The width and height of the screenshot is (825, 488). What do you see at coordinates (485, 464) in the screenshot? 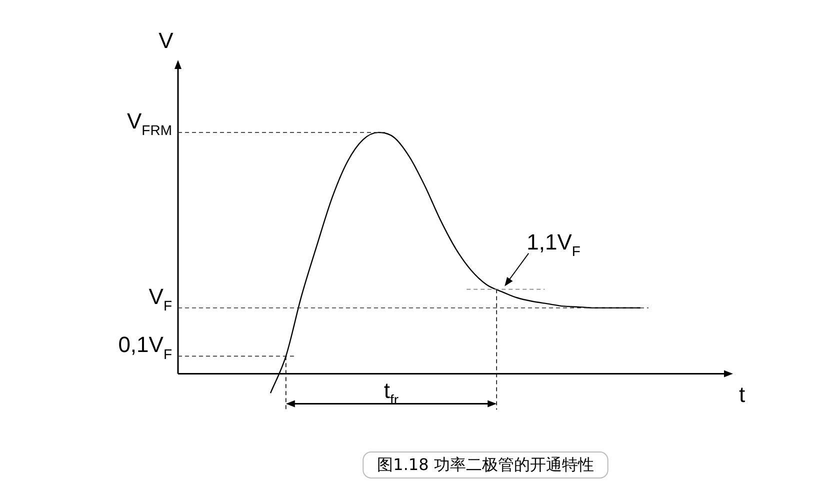
I see `caption: 图1.18 功率二极管的开通特性` at bounding box center [485, 464].